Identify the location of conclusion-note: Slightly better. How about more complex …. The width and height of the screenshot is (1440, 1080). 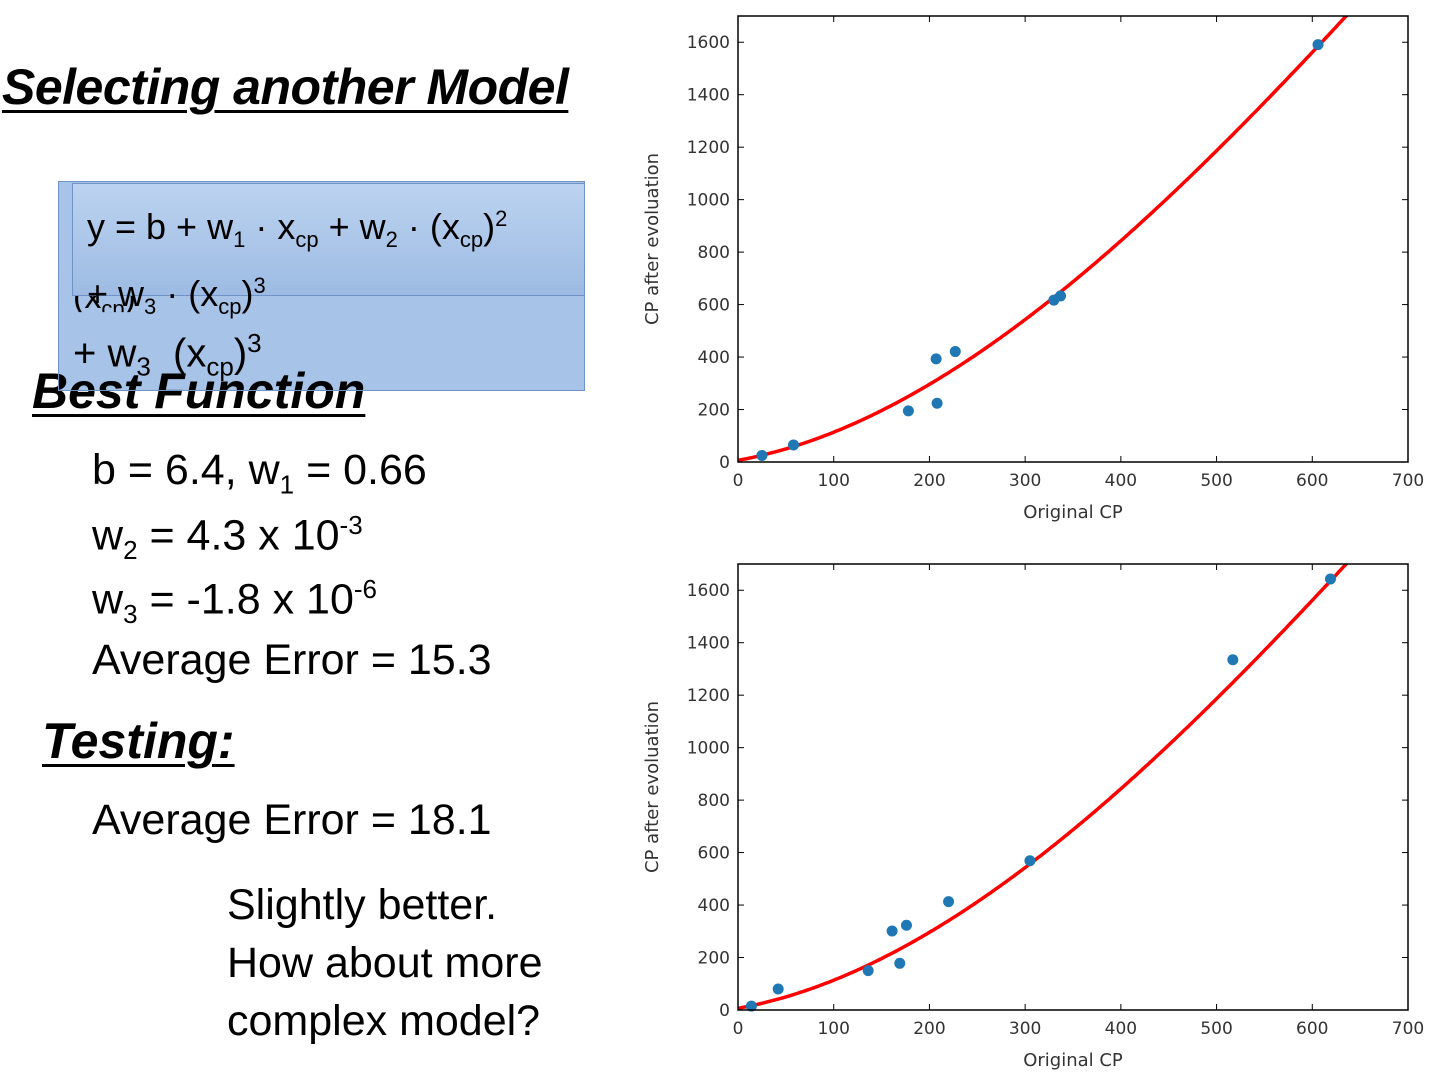
(385, 963).